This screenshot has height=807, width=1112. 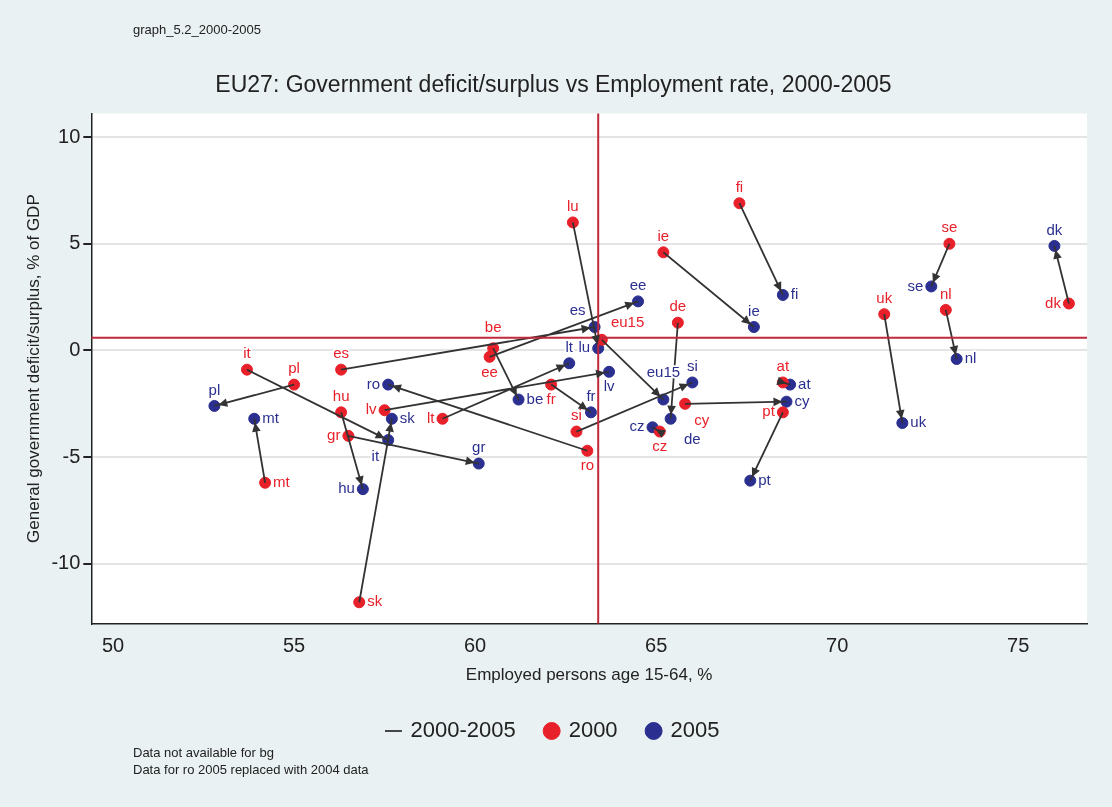 I want to click on text: Data for ro 2005 replaced with 2004 data, so click(x=251, y=769).